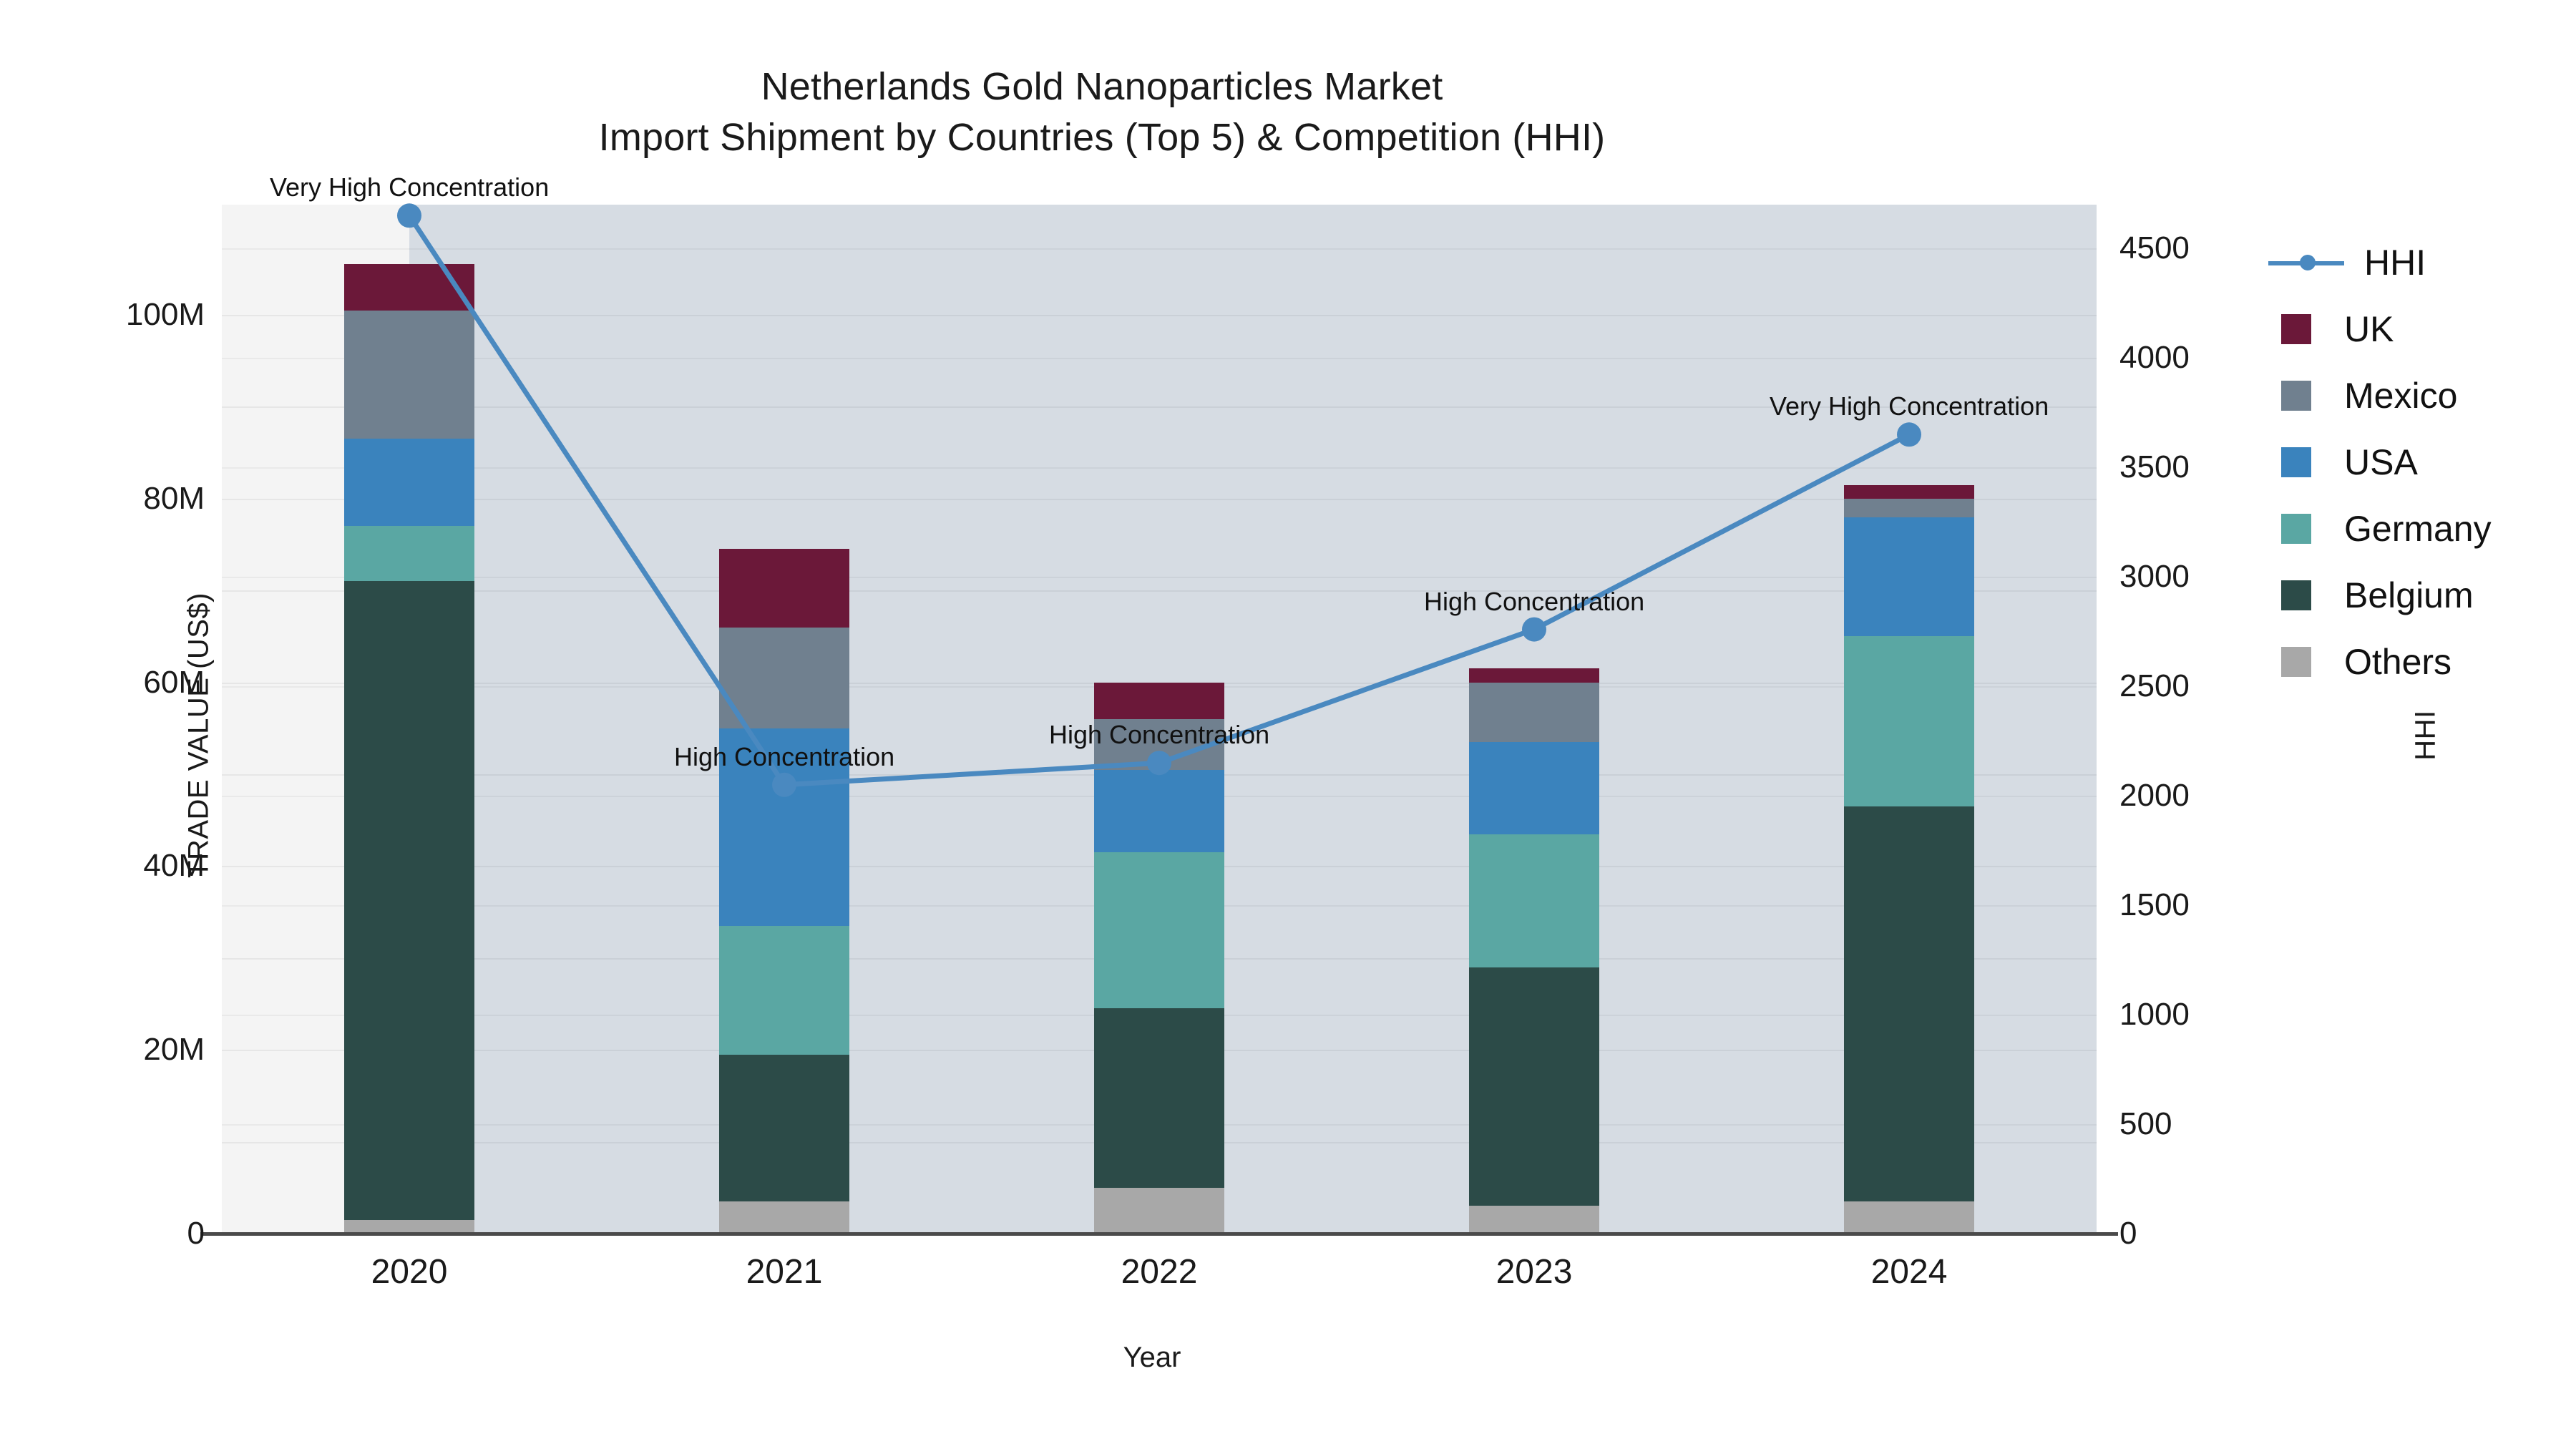  I want to click on legend-item-mexico: Mexico, so click(2422, 395).